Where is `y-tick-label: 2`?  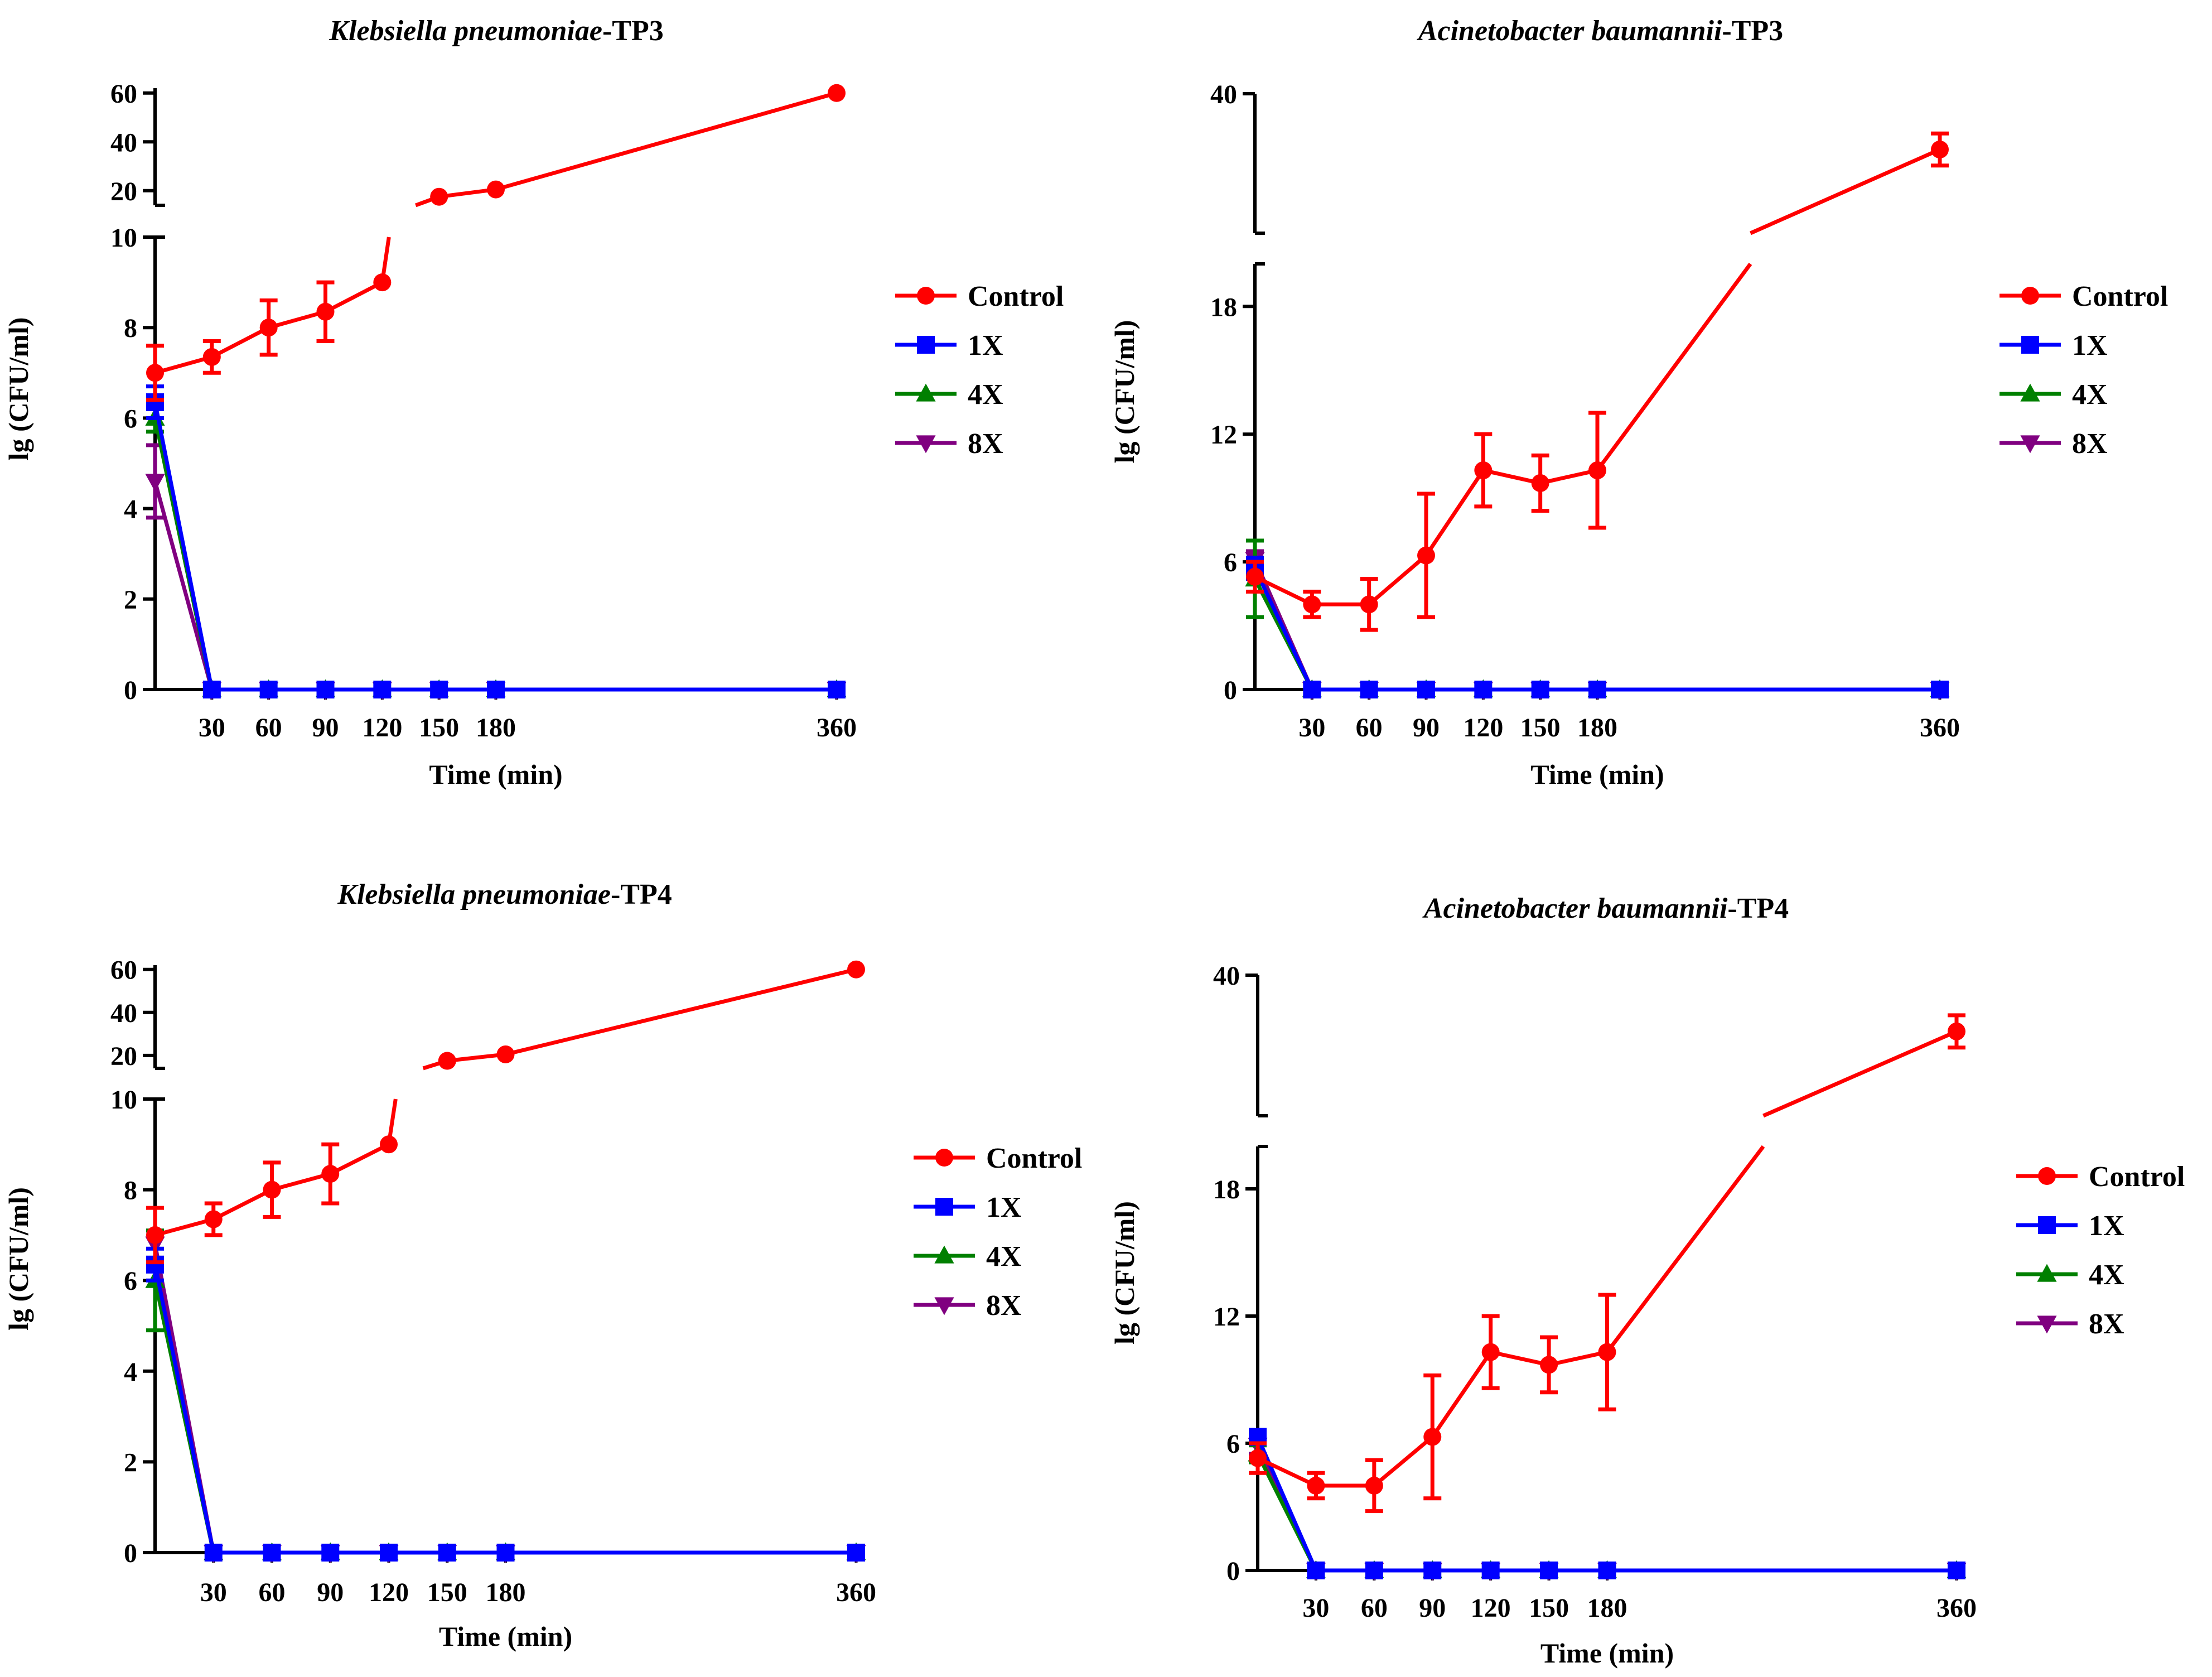 y-tick-label: 2 is located at coordinates (130, 1462).